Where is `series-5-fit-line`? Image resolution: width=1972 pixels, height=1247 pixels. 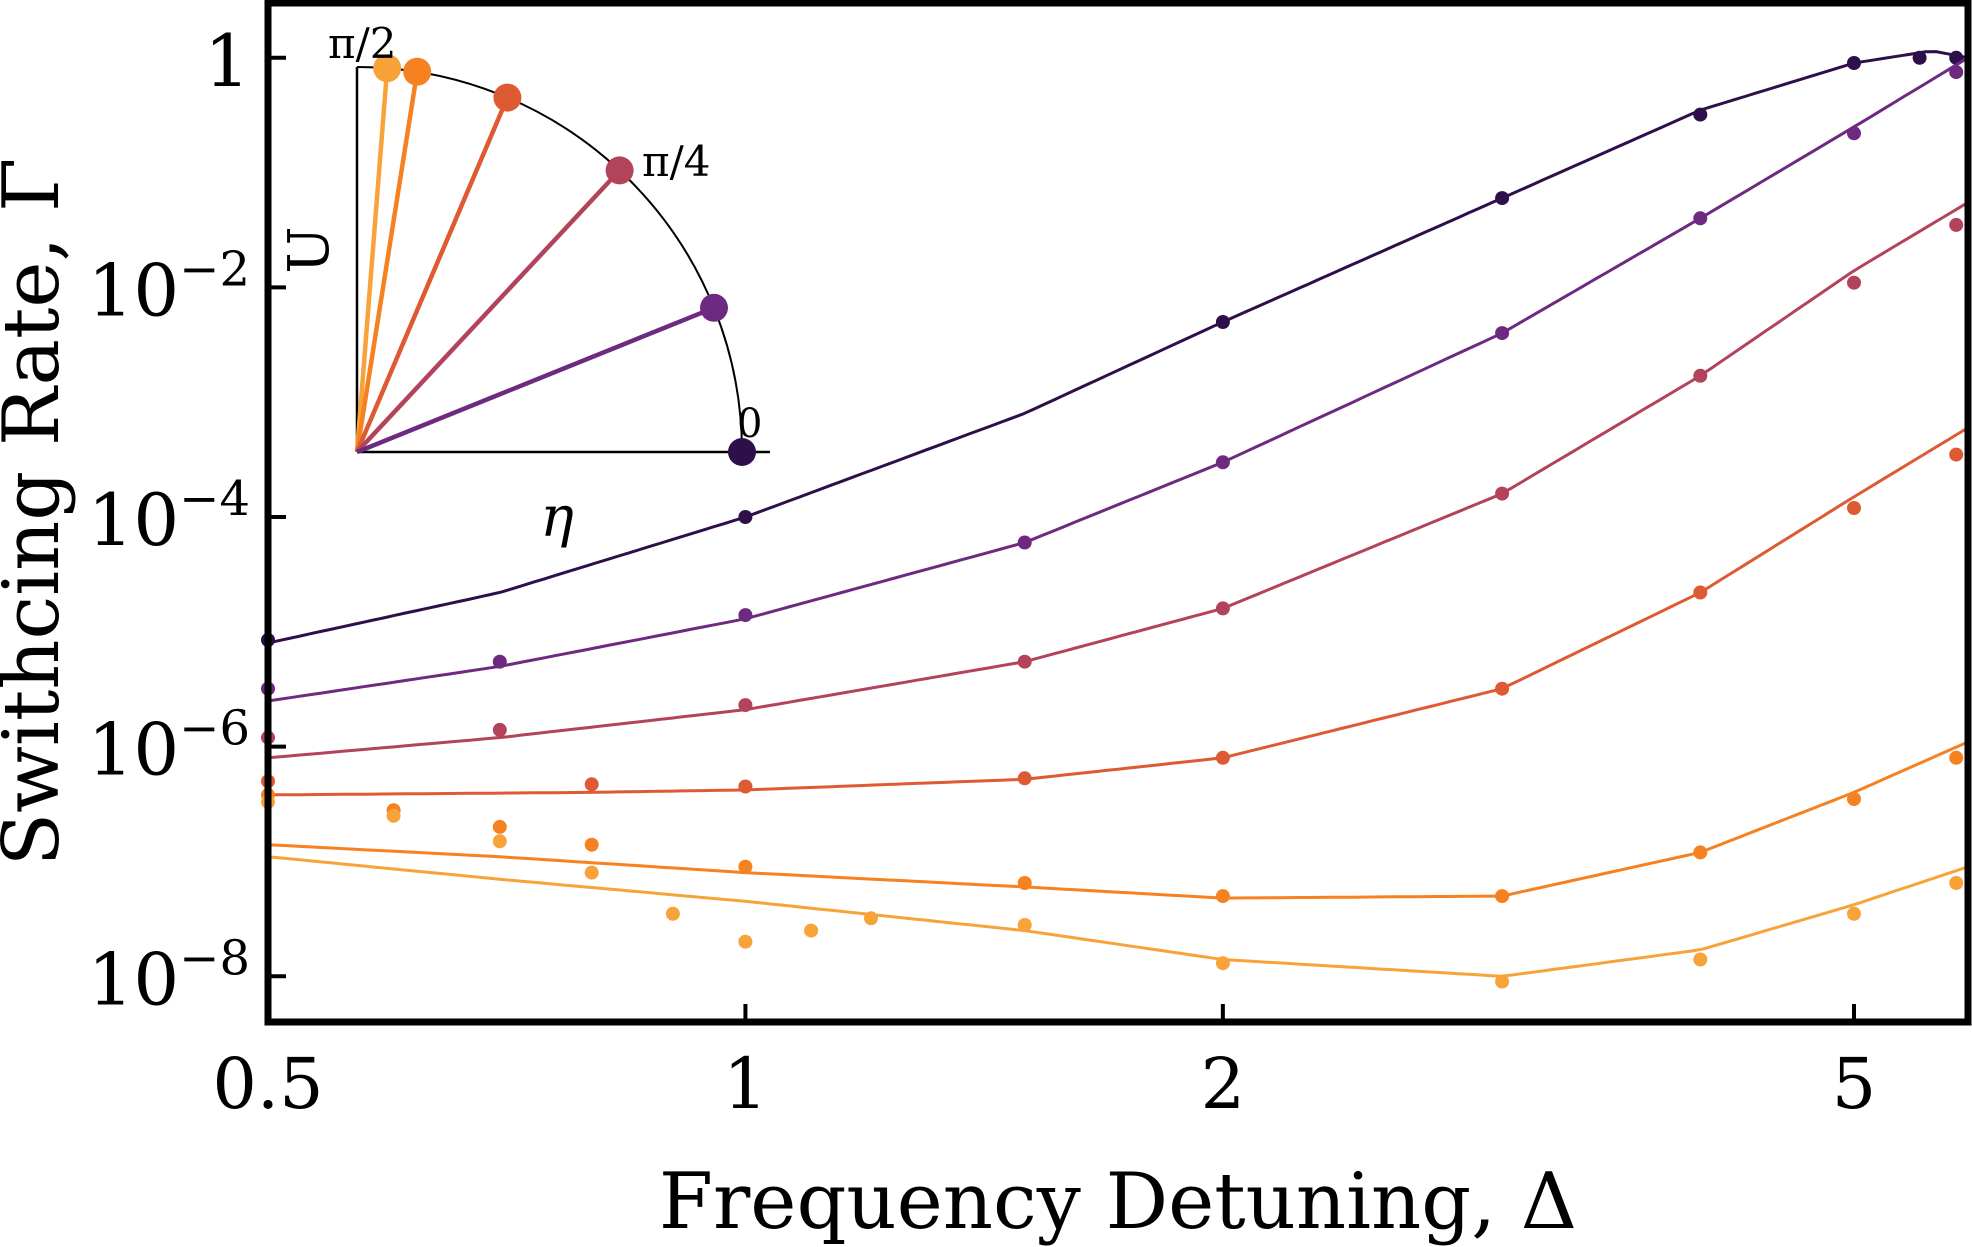
series-5-fit-line is located at coordinates (1118, 916).